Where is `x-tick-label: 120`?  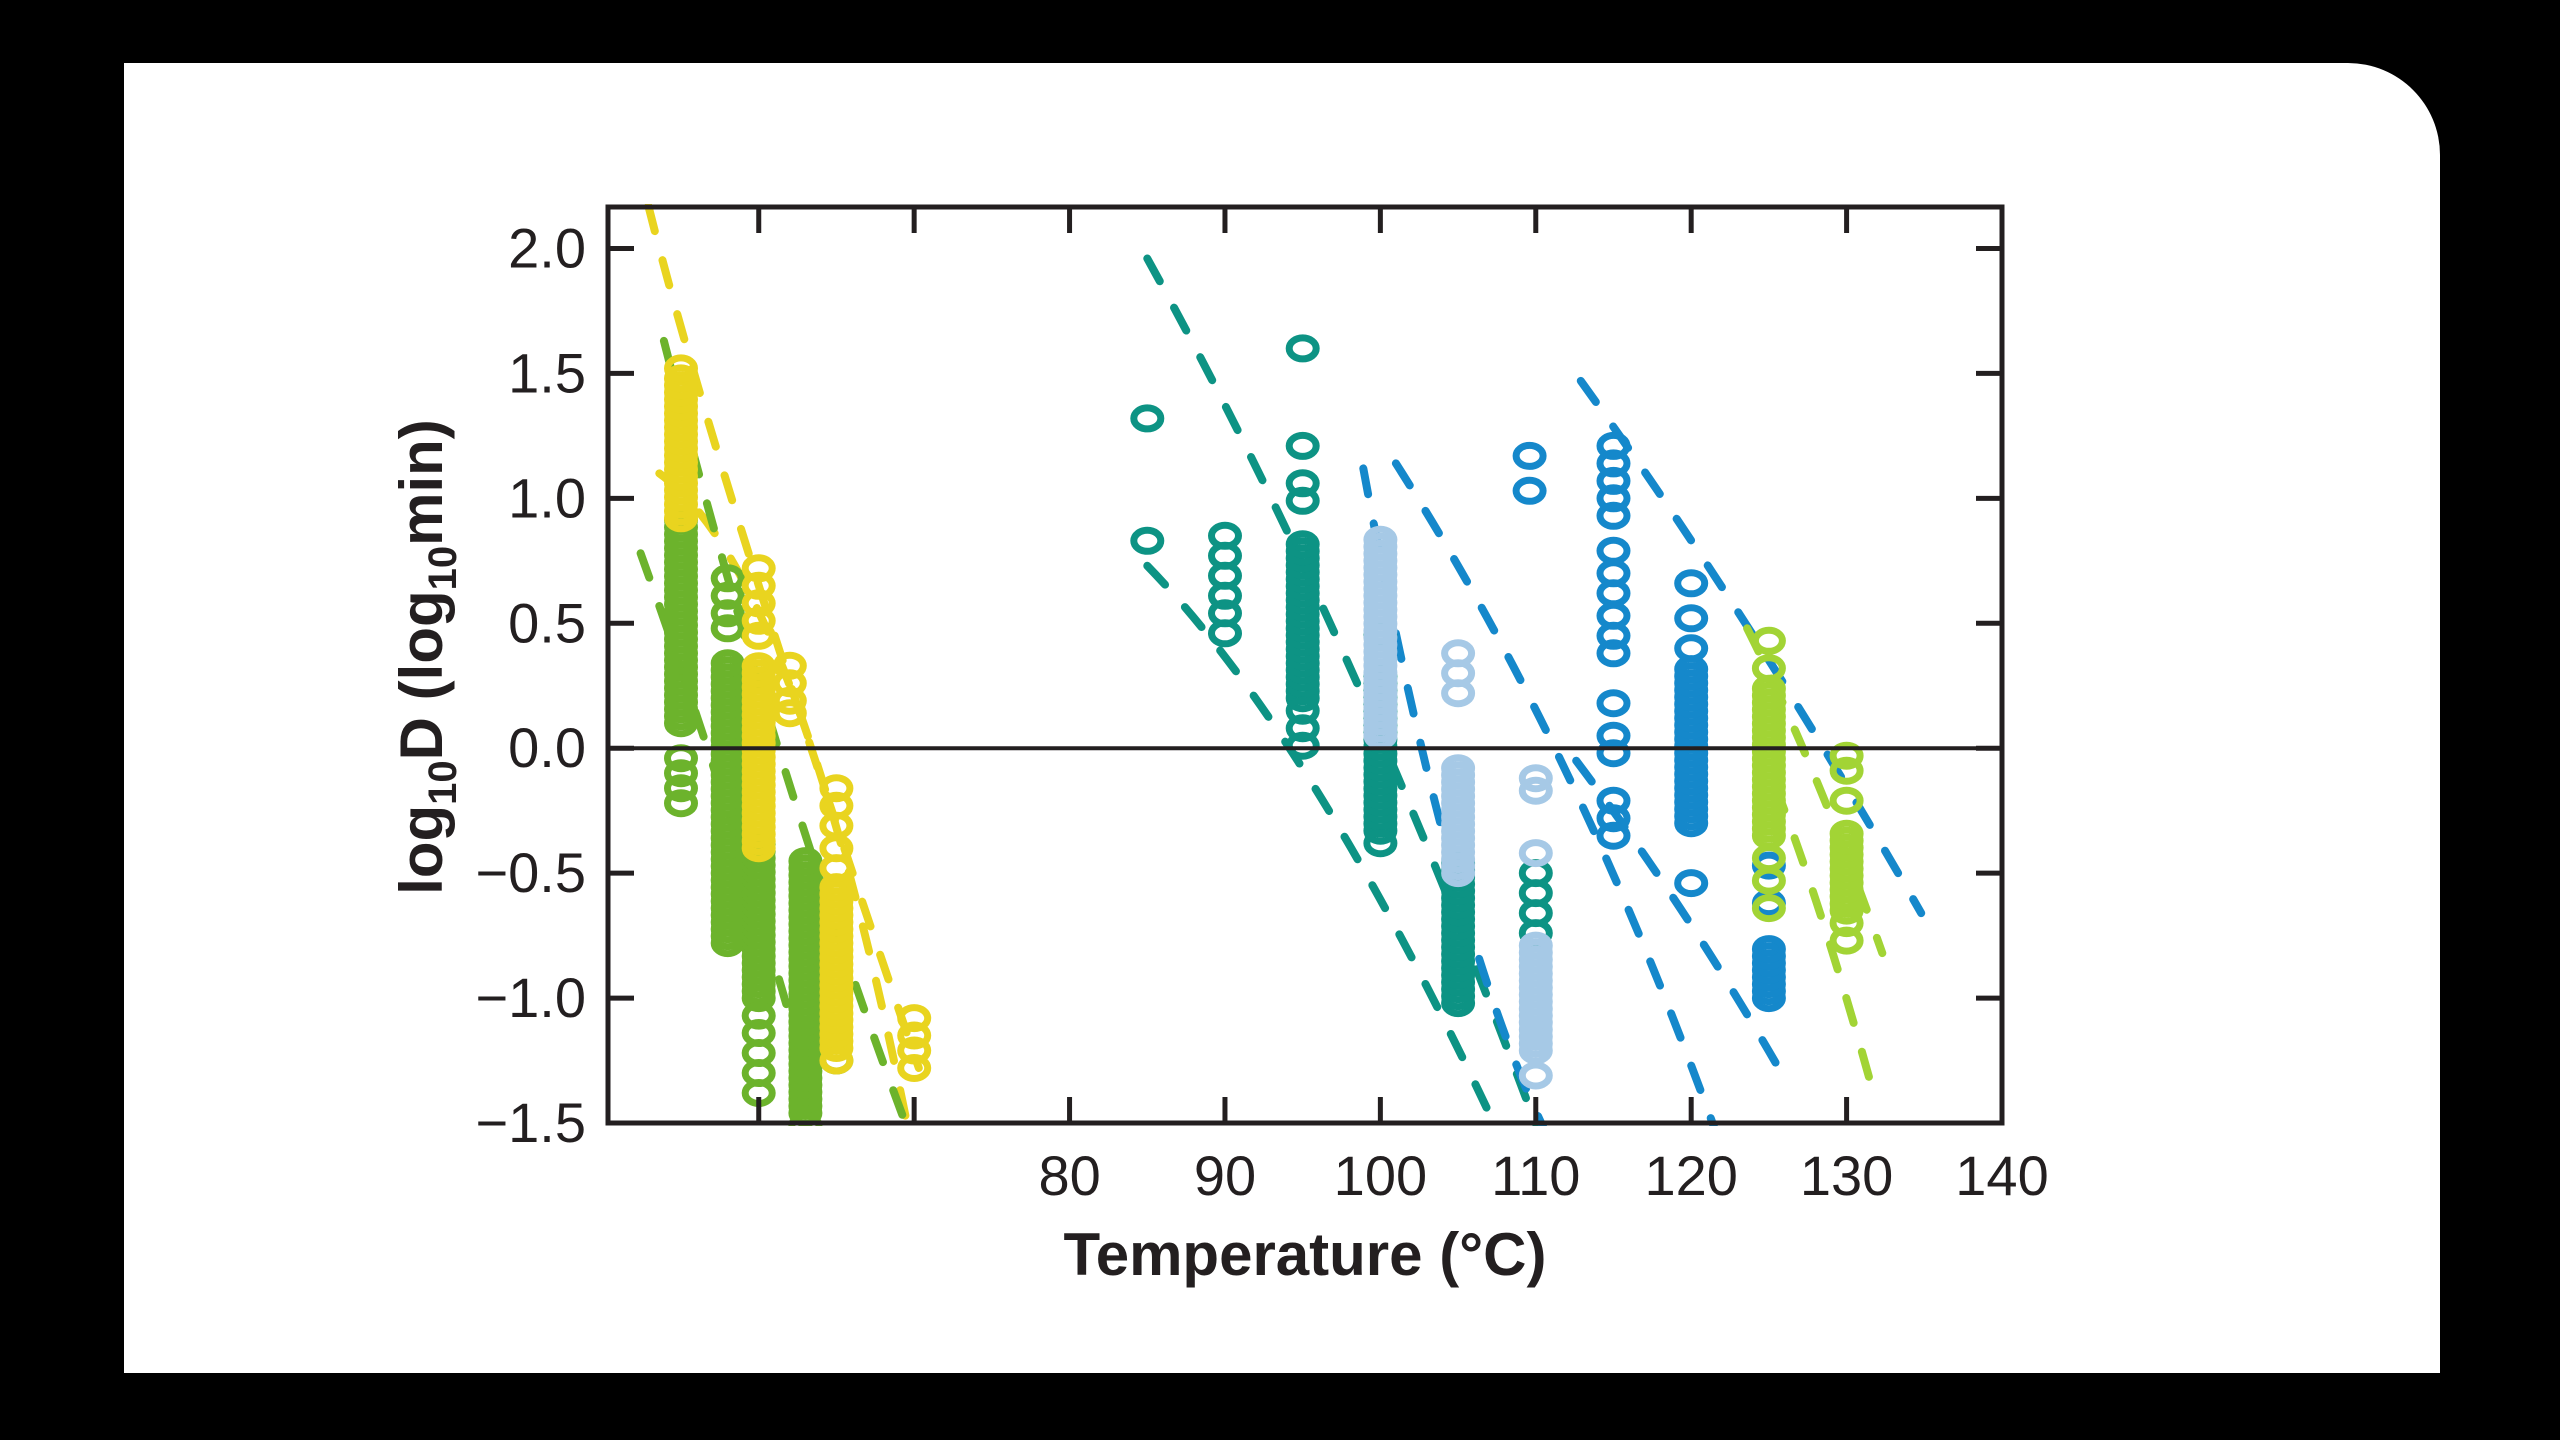
x-tick-label: 120 is located at coordinates (1690, 1175).